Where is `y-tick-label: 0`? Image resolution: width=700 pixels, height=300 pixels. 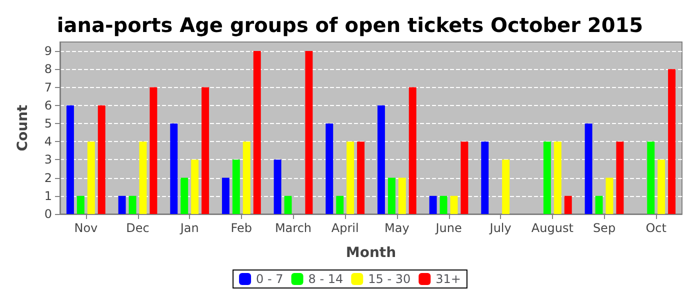 y-tick-label: 0 is located at coordinates (48, 214).